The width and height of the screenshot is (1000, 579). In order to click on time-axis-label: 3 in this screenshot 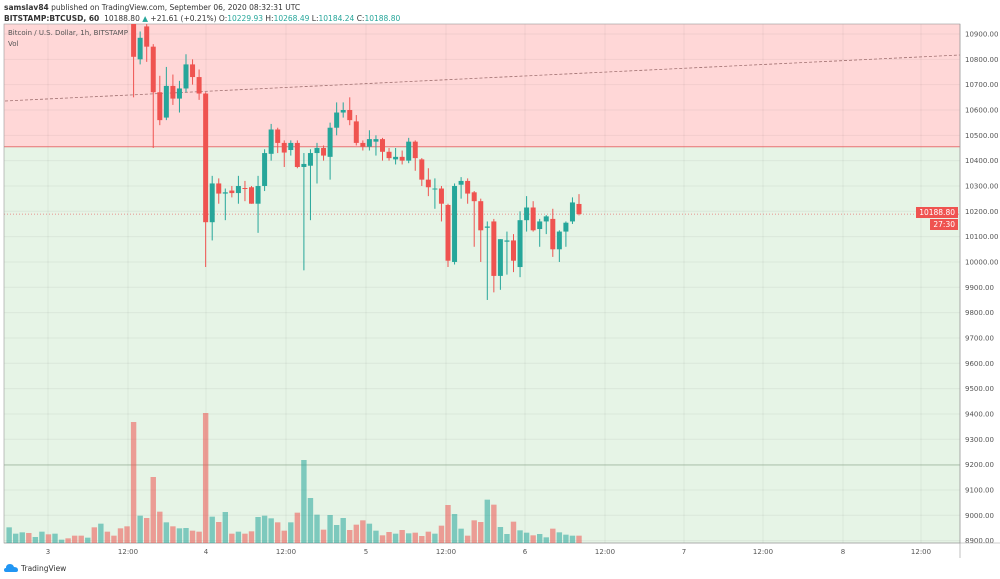, I will do `click(48, 552)`.